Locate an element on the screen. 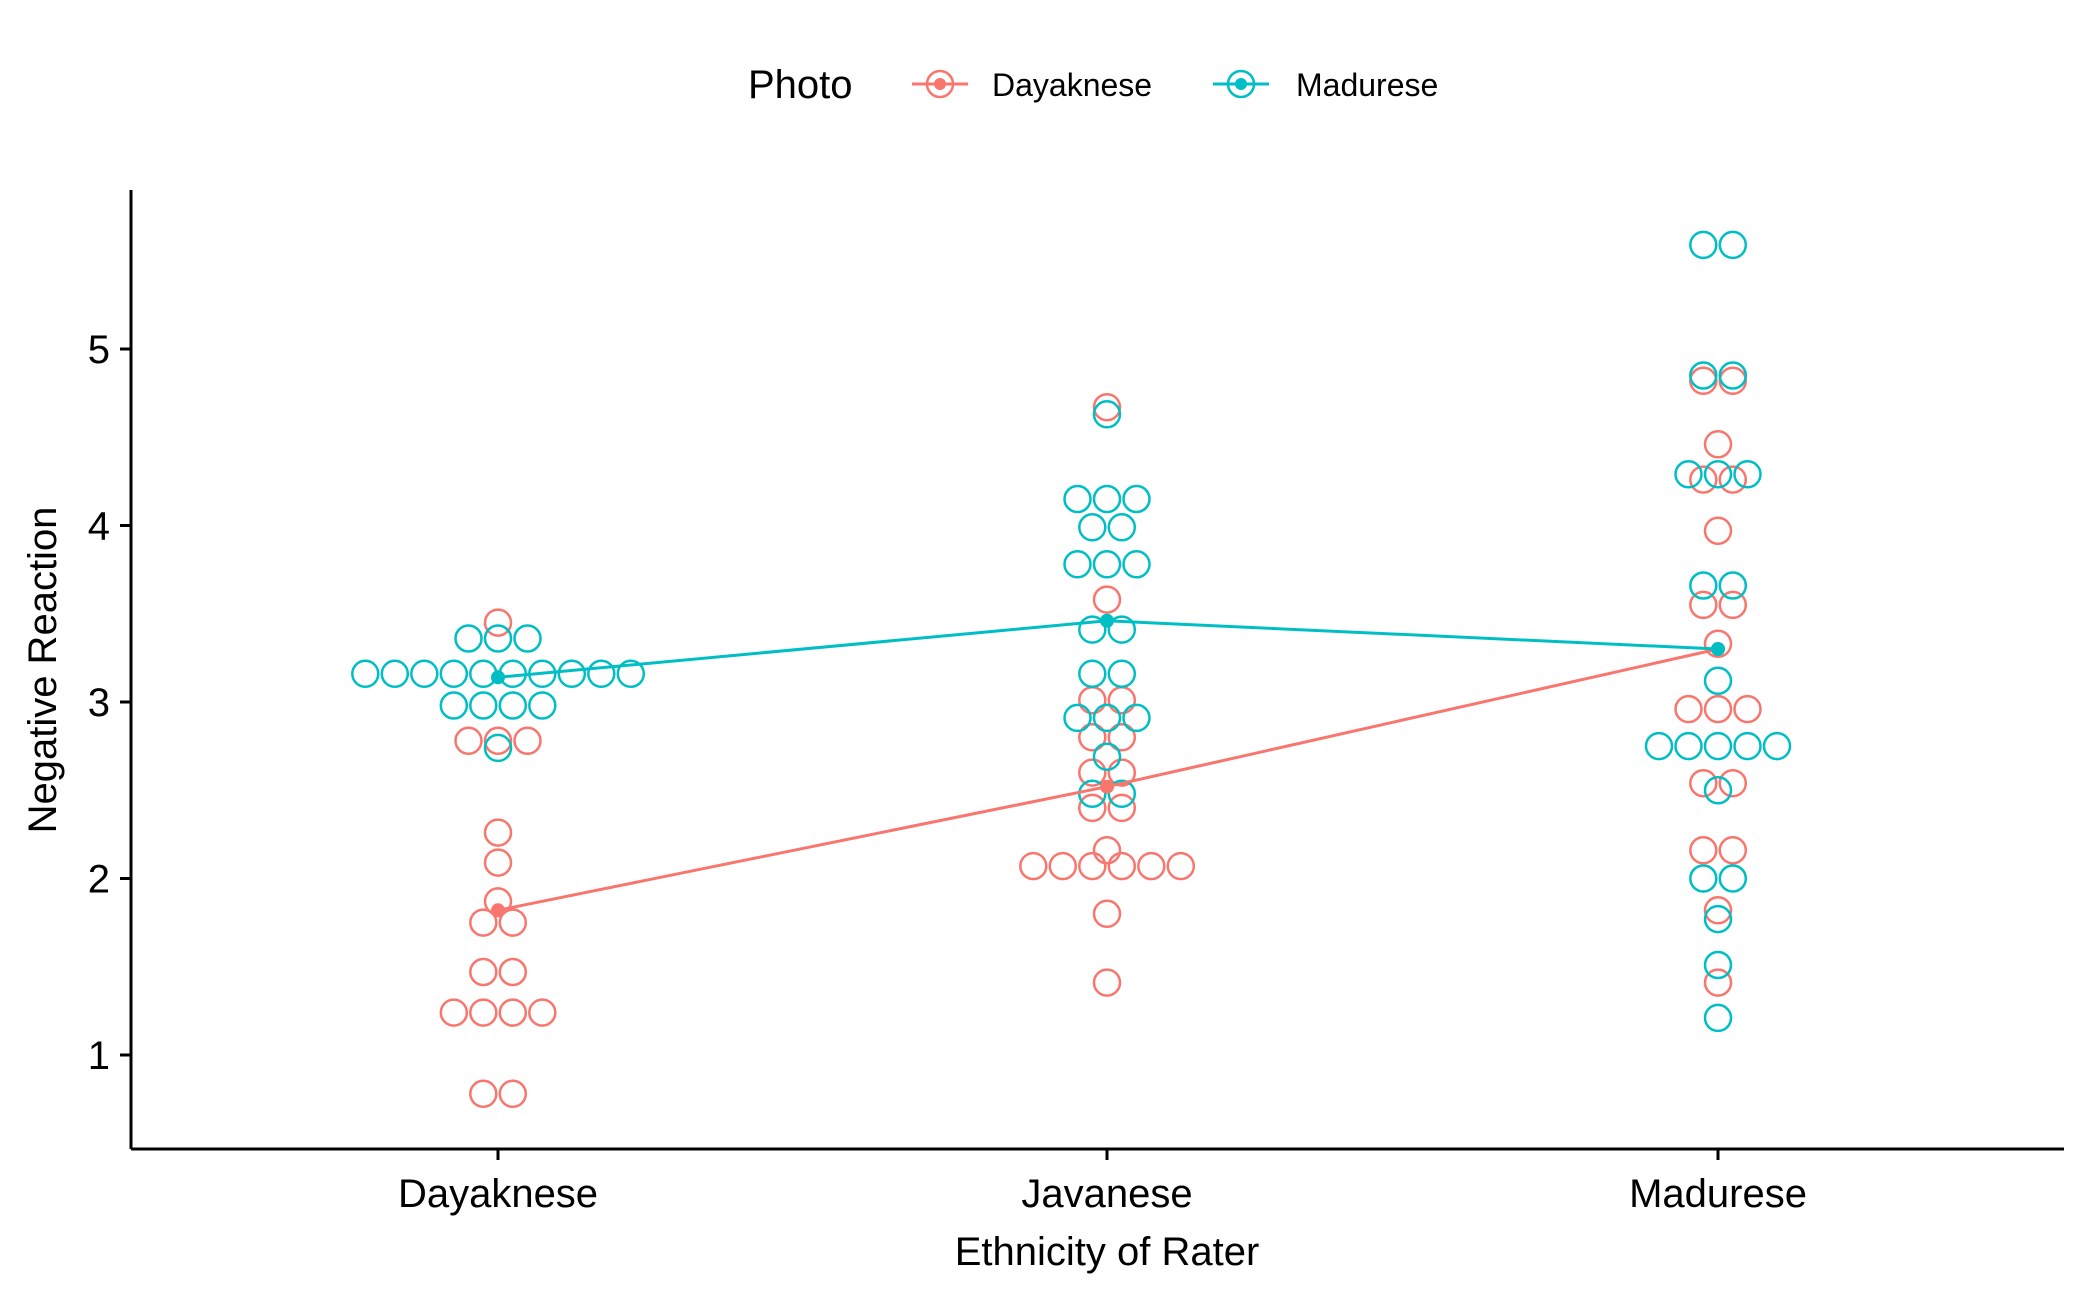 Image resolution: width=2100 pixels, height=1297 pixels. y-tick-label: 2 is located at coordinates (99, 880).